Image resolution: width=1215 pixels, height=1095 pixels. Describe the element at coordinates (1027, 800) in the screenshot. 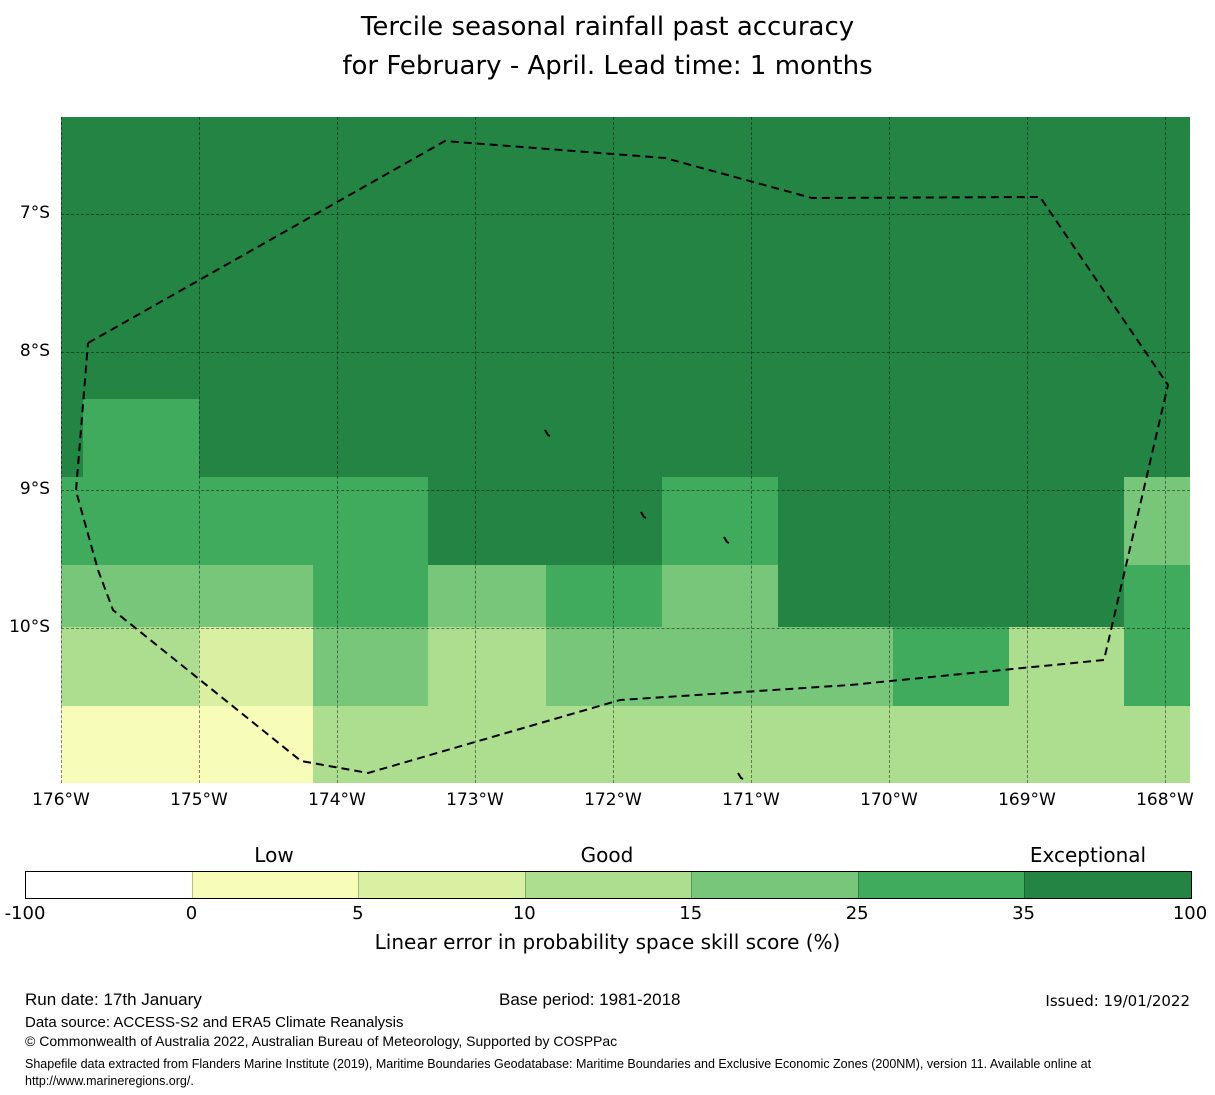

I see `longitude-tick-label: 169°W` at that location.